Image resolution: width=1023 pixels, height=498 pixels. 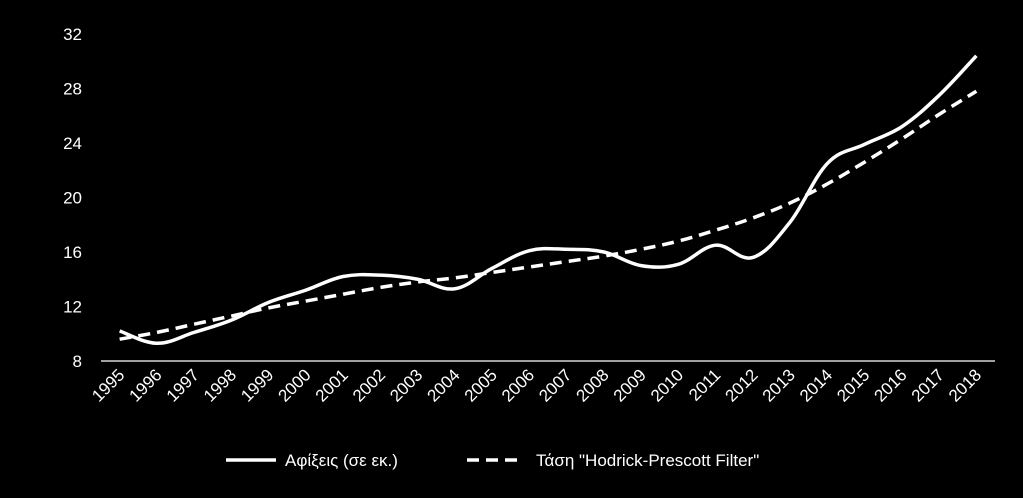 What do you see at coordinates (77, 361) in the screenshot?
I see `y-tick-label: 8` at bounding box center [77, 361].